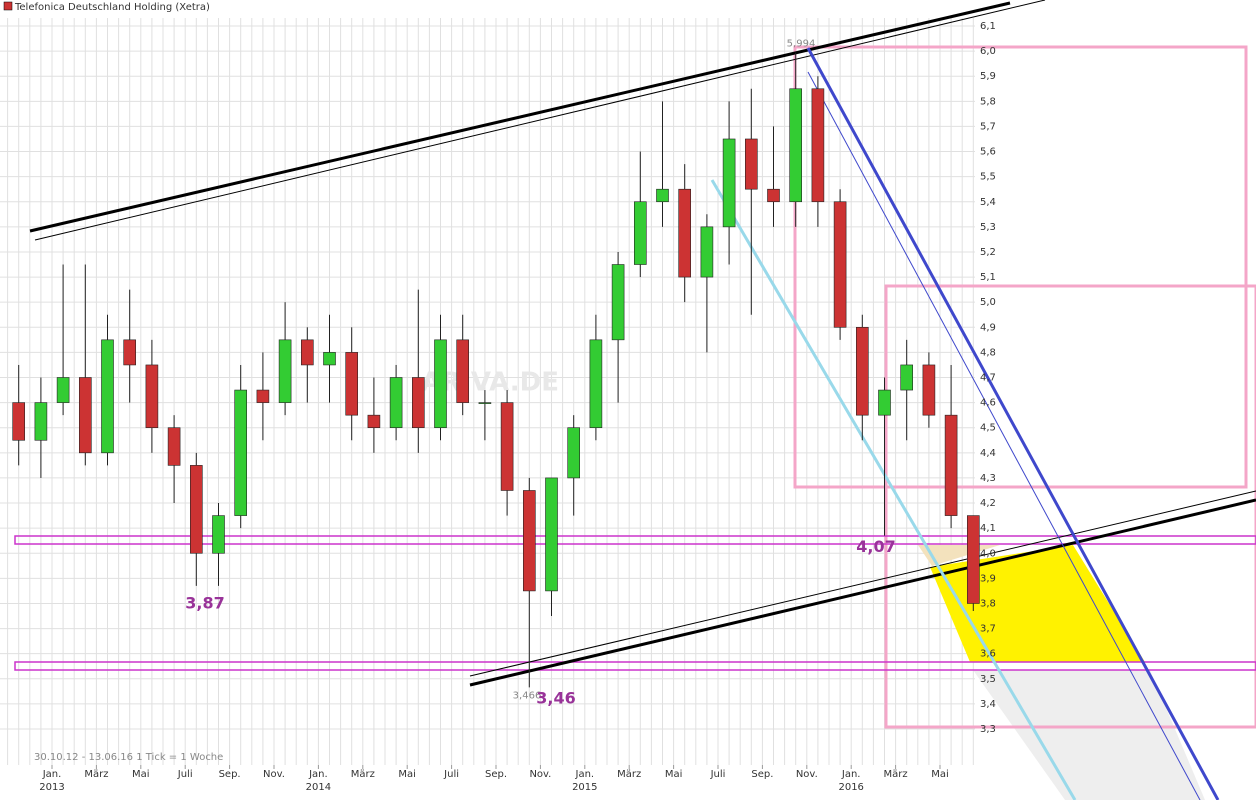 This screenshot has height=800, width=1256. I want to click on y-tick-label: 3,3, so click(988, 729).